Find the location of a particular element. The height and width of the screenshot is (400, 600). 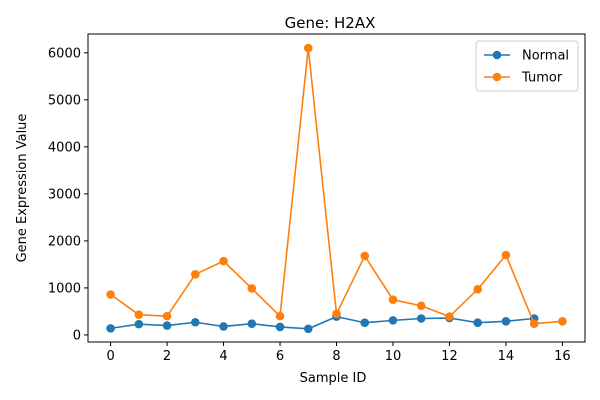

y-tick-label: 3000 is located at coordinates (64, 194).